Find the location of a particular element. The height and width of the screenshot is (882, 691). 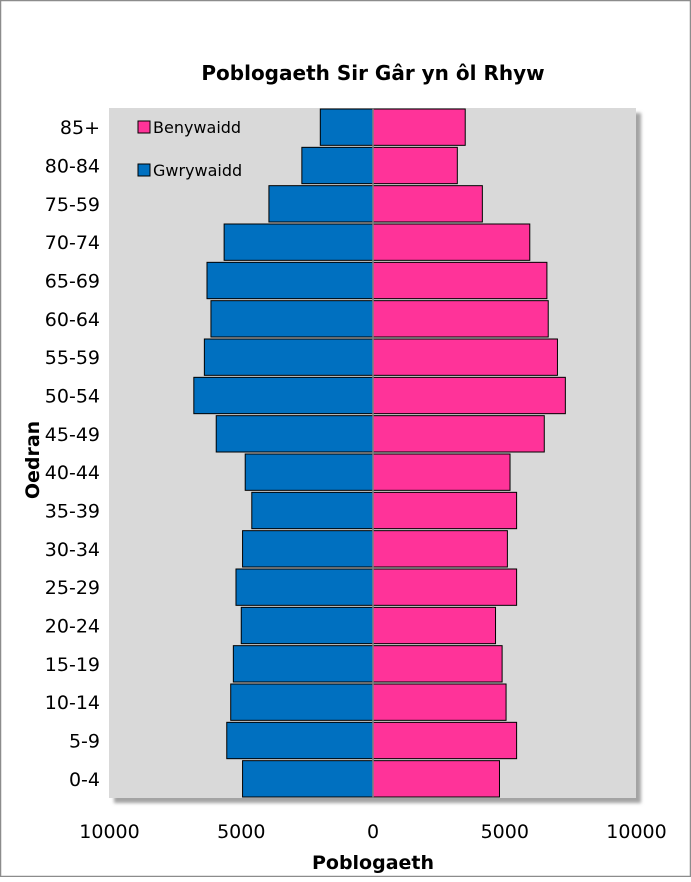

y-axis-title: Oedran is located at coordinates (33, 460).